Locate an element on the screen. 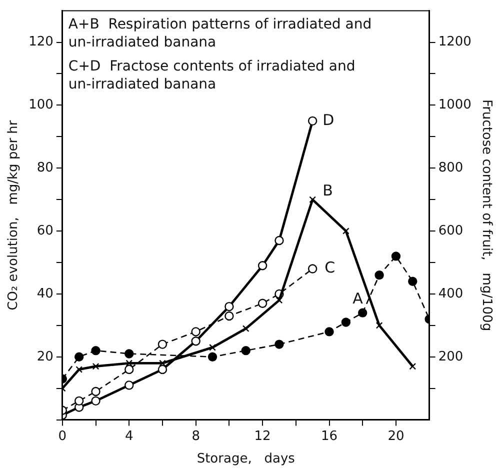  y-axis-title: CO₂ evolution, mg/kg per hr is located at coordinates (14, 215).